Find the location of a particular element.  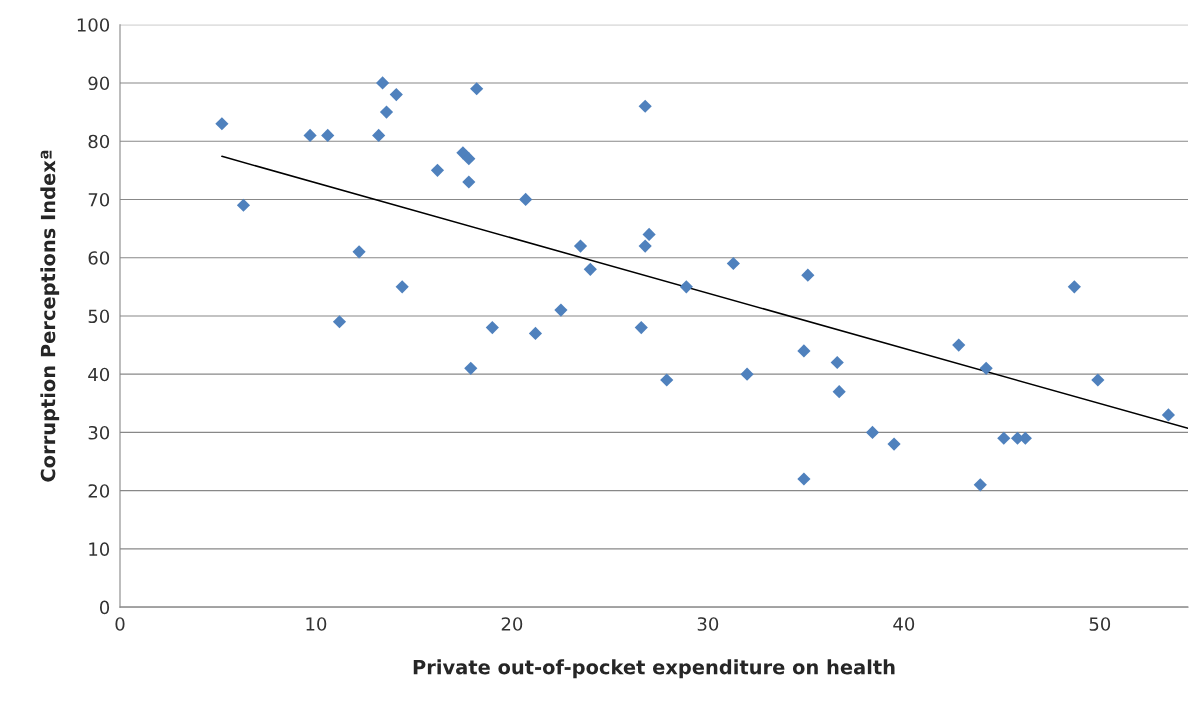

y-tick-label: 20 is located at coordinates (99, 491).